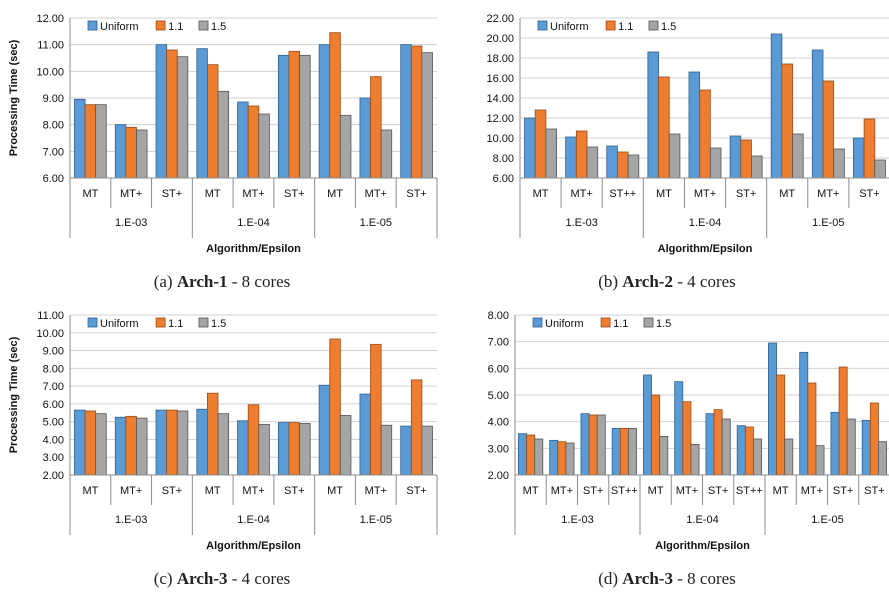 The height and width of the screenshot is (594, 889). I want to click on caption-c: (c) Arch-3 - 4 cores, so click(222, 579).